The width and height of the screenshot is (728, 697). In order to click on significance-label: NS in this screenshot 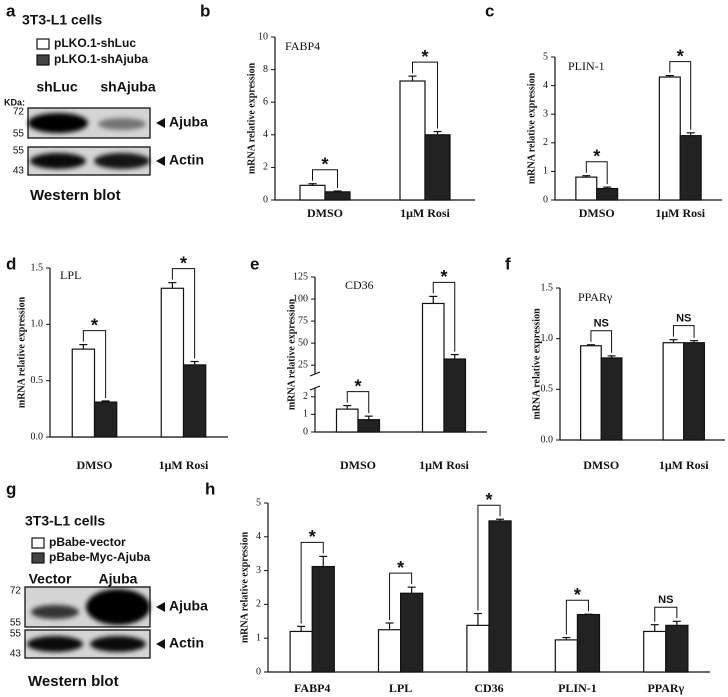, I will do `click(683, 319)`.